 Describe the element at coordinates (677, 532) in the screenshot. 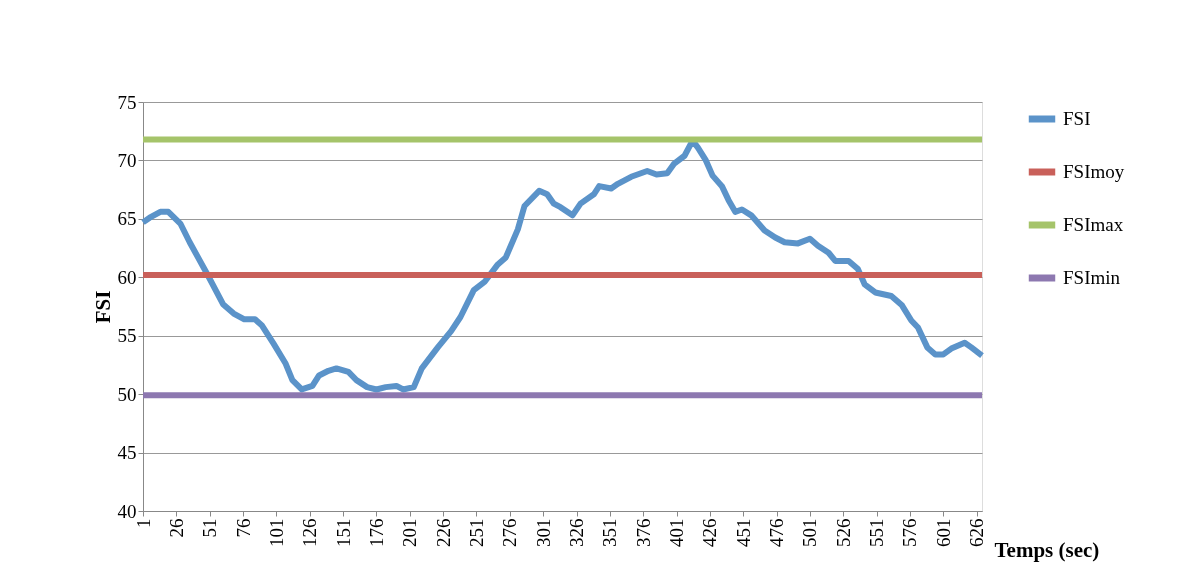

I see `x-tick-label: 401` at that location.